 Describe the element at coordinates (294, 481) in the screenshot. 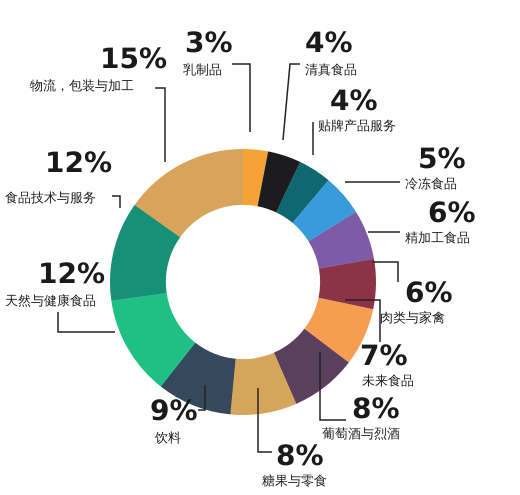

I see `slice-label: 糖果与零食` at that location.